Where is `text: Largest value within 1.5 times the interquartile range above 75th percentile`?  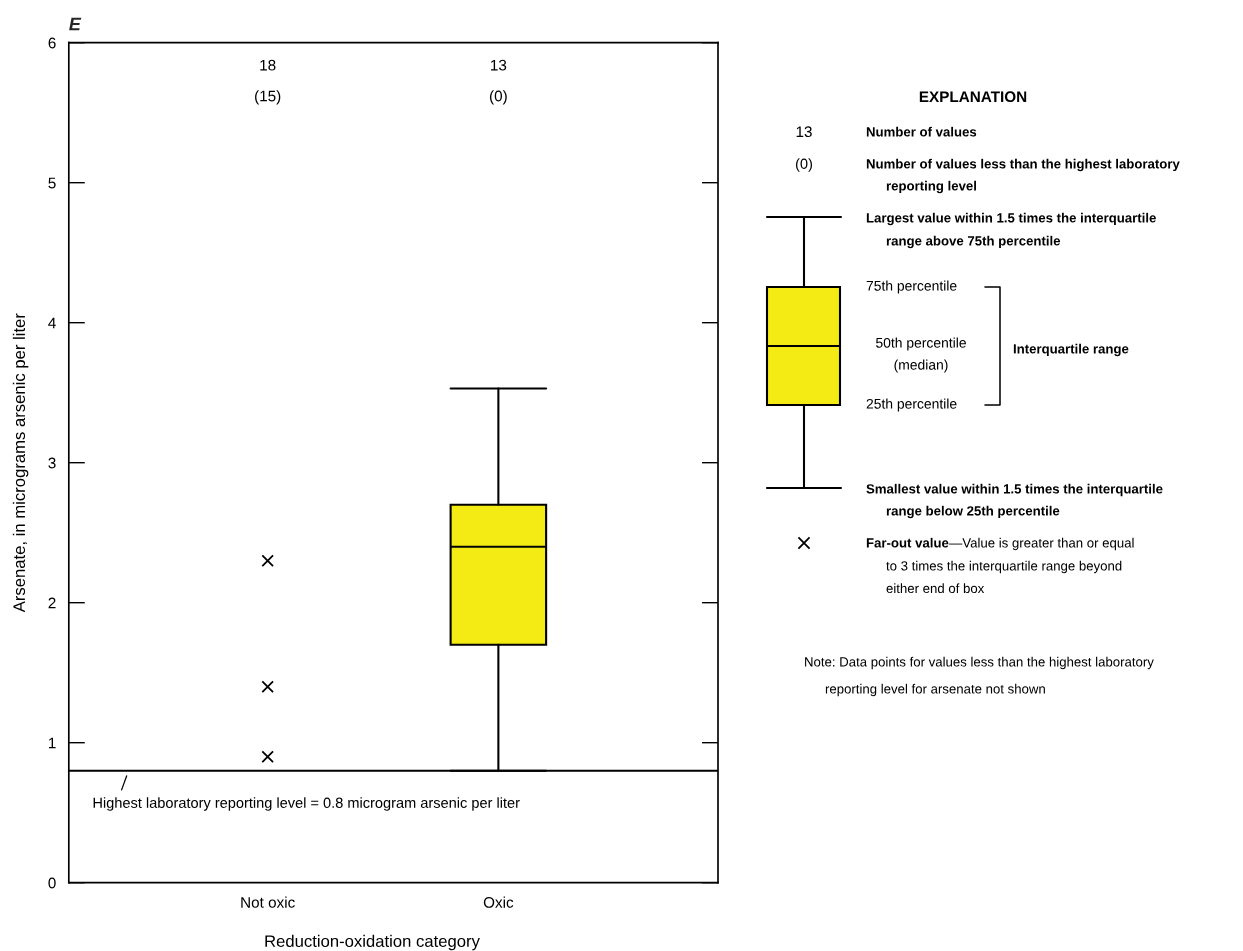 text: Largest value within 1.5 times the interquartile range above 75th percentile is located at coordinates (1011, 230).